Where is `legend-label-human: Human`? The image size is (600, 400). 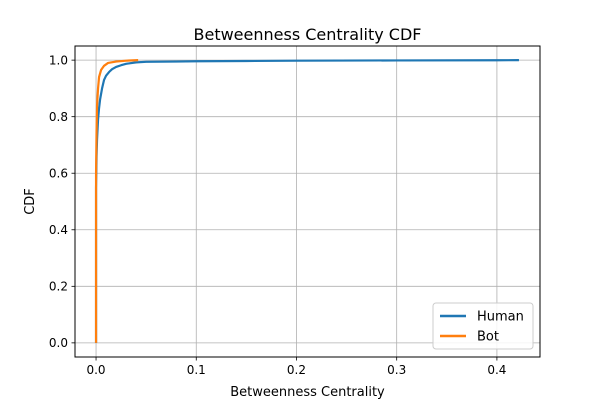
legend-label-human: Human is located at coordinates (500, 317).